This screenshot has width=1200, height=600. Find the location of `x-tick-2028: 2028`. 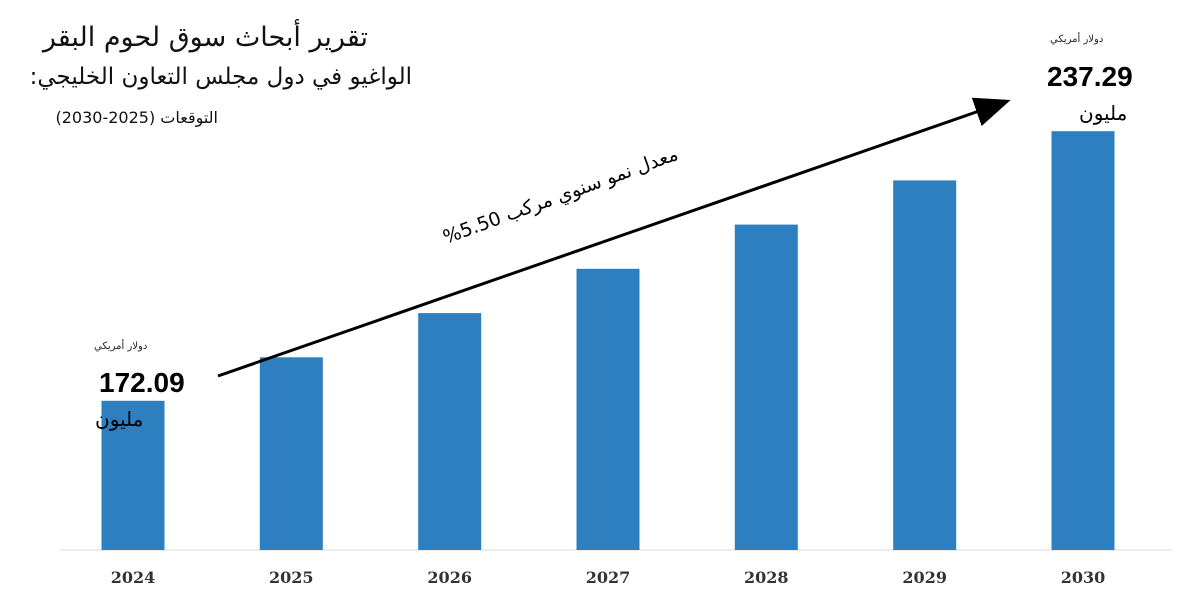

x-tick-2028: 2028 is located at coordinates (766, 577).